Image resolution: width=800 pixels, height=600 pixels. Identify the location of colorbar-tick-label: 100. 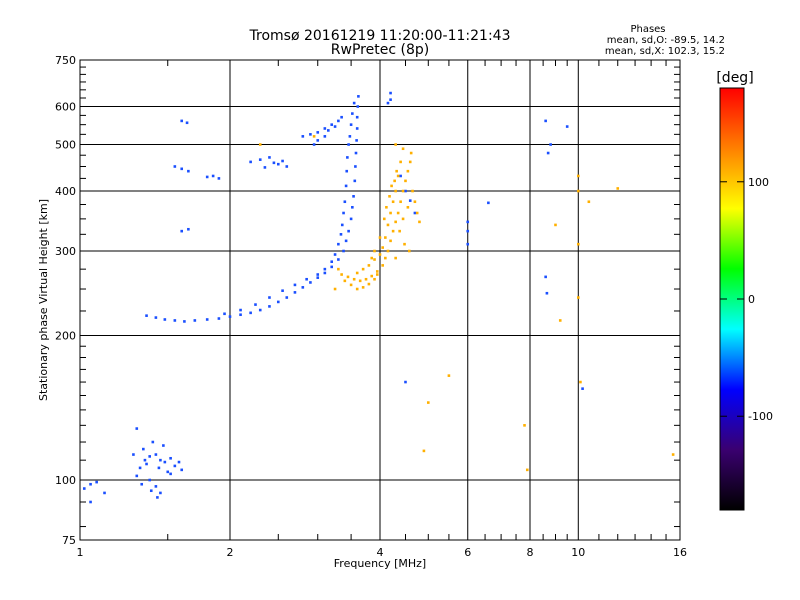
(758, 182).